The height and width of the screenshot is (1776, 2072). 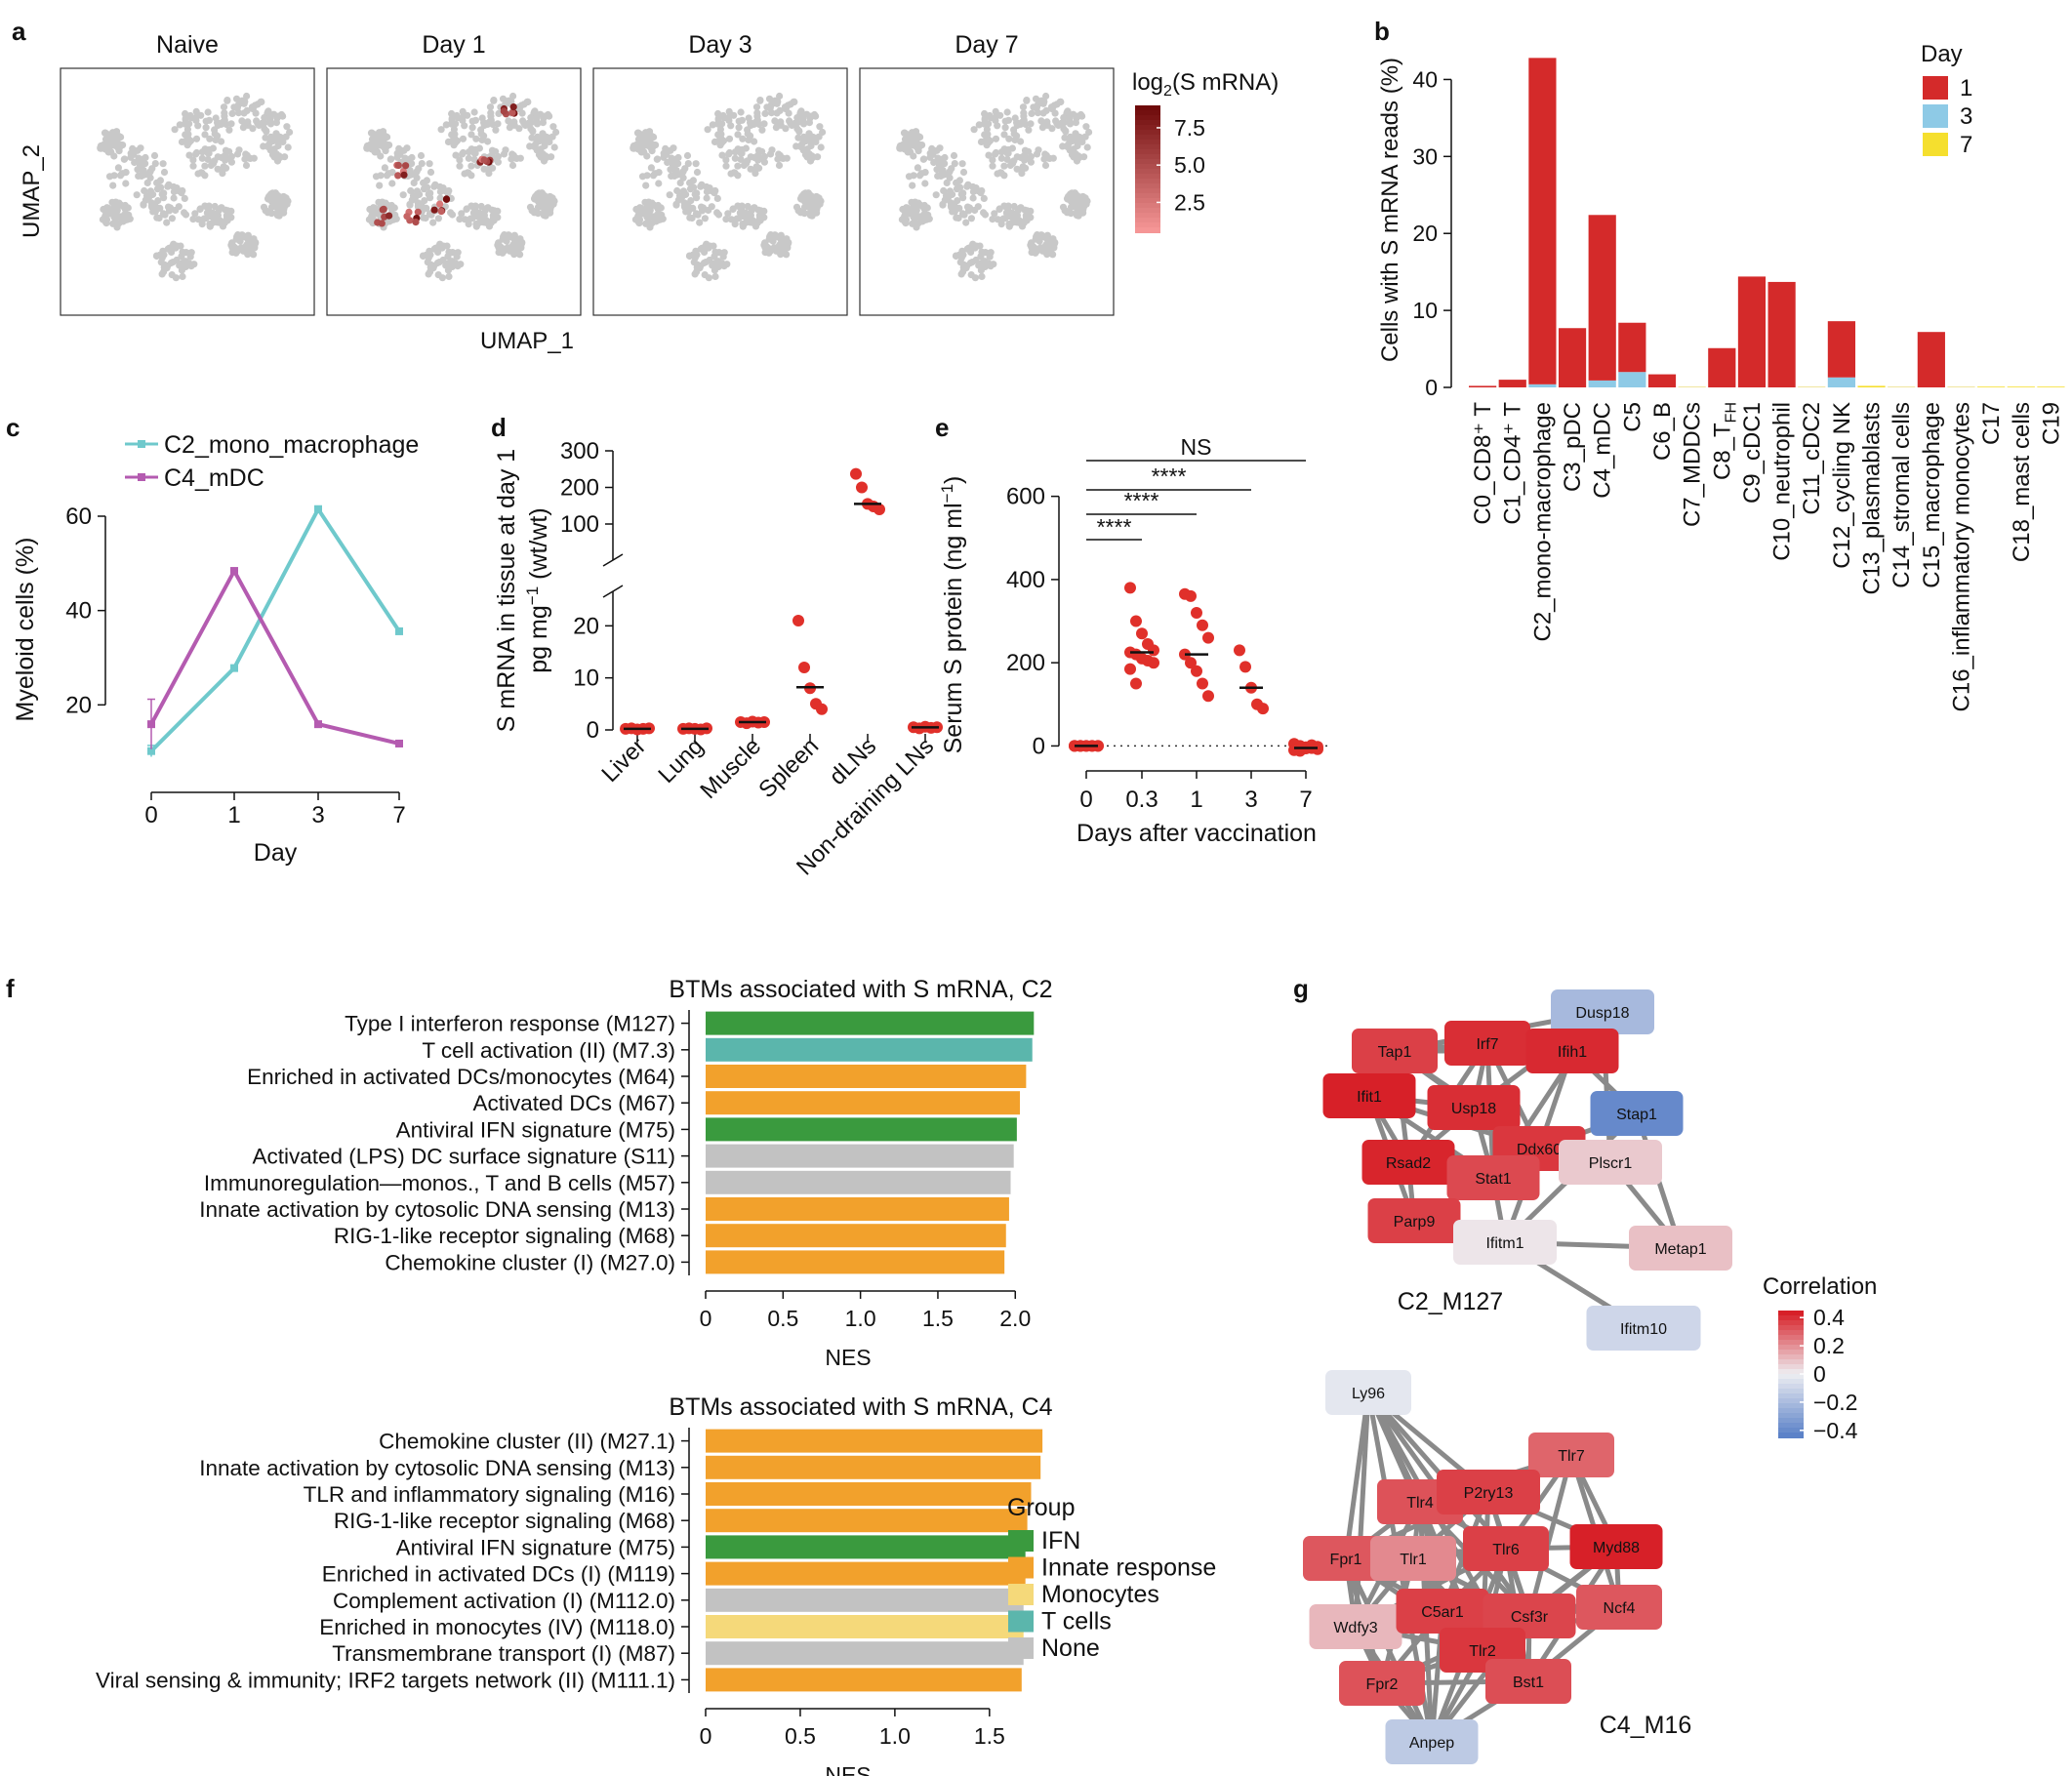 I want to click on node-label: Fpr1, so click(x=1346, y=1560).